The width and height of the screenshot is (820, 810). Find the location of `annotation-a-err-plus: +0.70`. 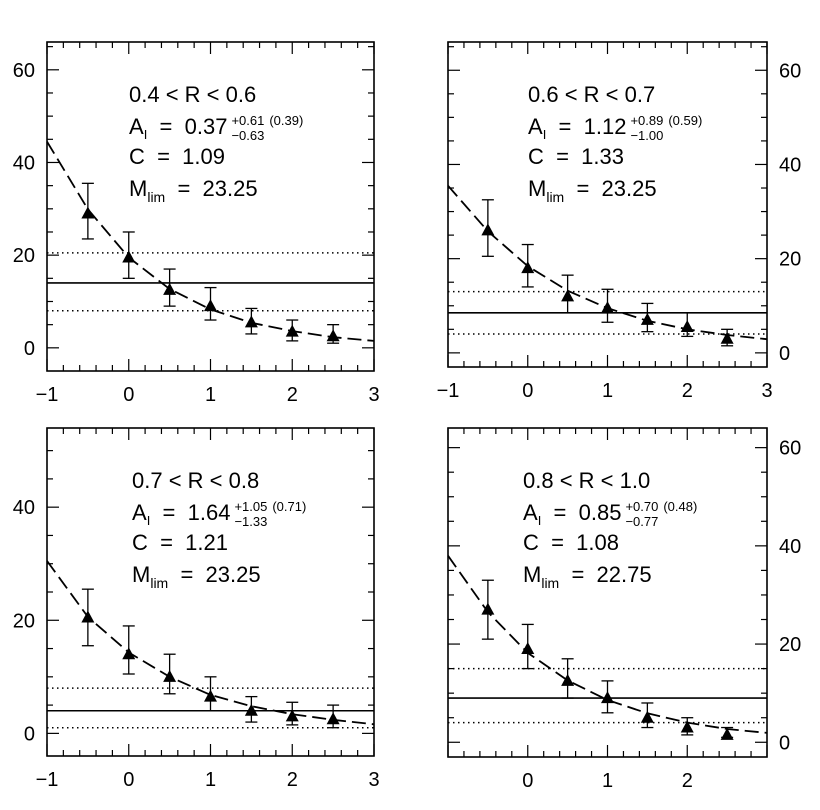

annotation-a-err-plus: +0.70 is located at coordinates (641, 506).